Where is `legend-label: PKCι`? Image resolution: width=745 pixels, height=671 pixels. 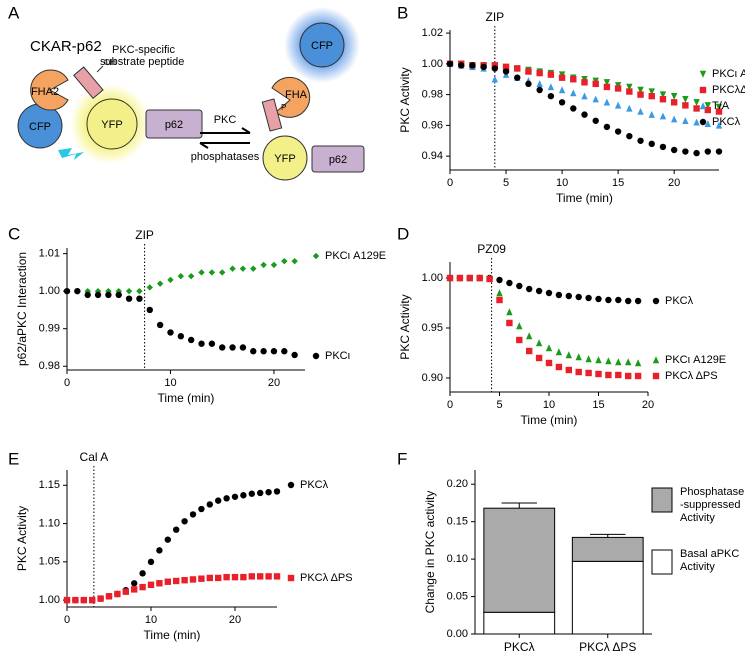 legend-label: PKCι is located at coordinates (338, 356).